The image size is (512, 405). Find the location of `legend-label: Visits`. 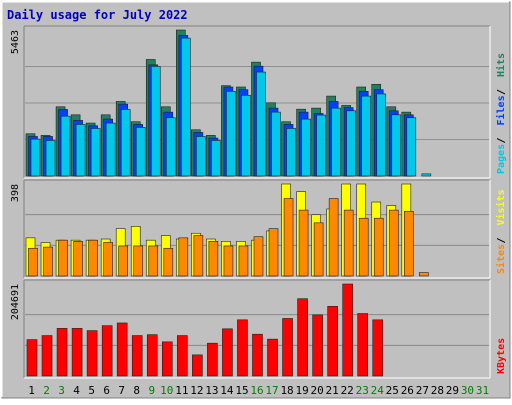

legend-label: Visits is located at coordinates (501, 207).